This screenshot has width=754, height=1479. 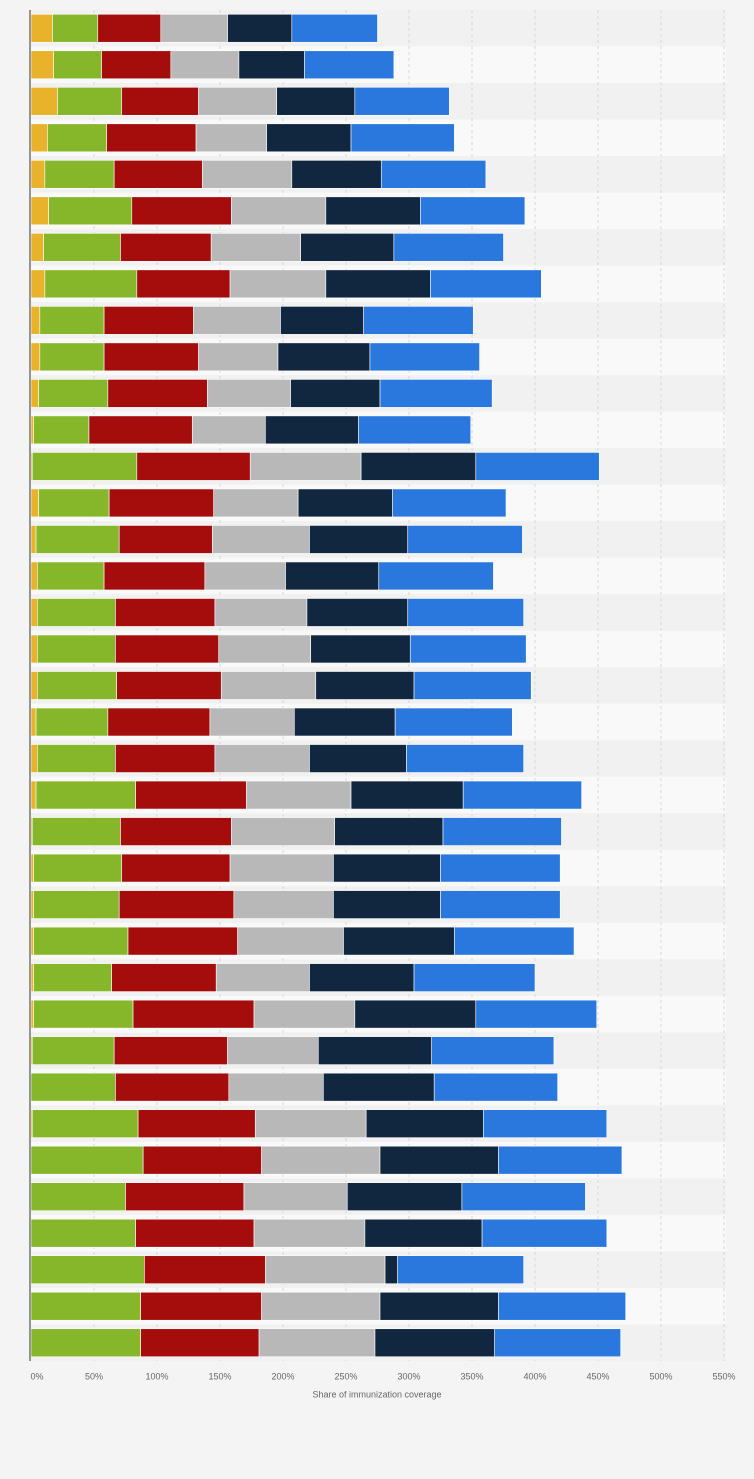 I want to click on x-tick-label: 100%, so click(x=156, y=1376).